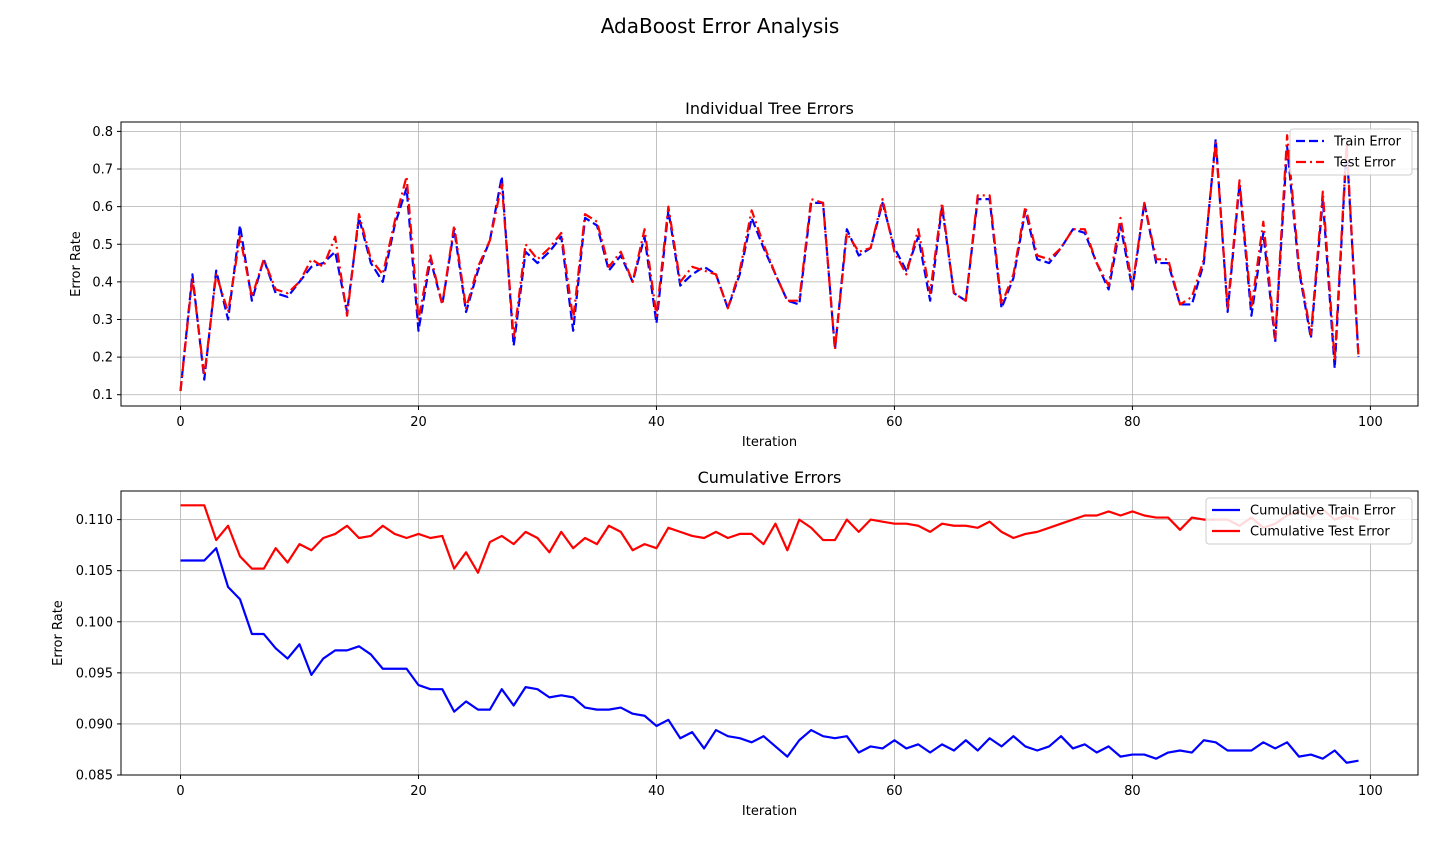 This screenshot has width=1440, height=864. Describe the element at coordinates (1364, 163) in the screenshot. I see `legend-label: Test Error` at that location.